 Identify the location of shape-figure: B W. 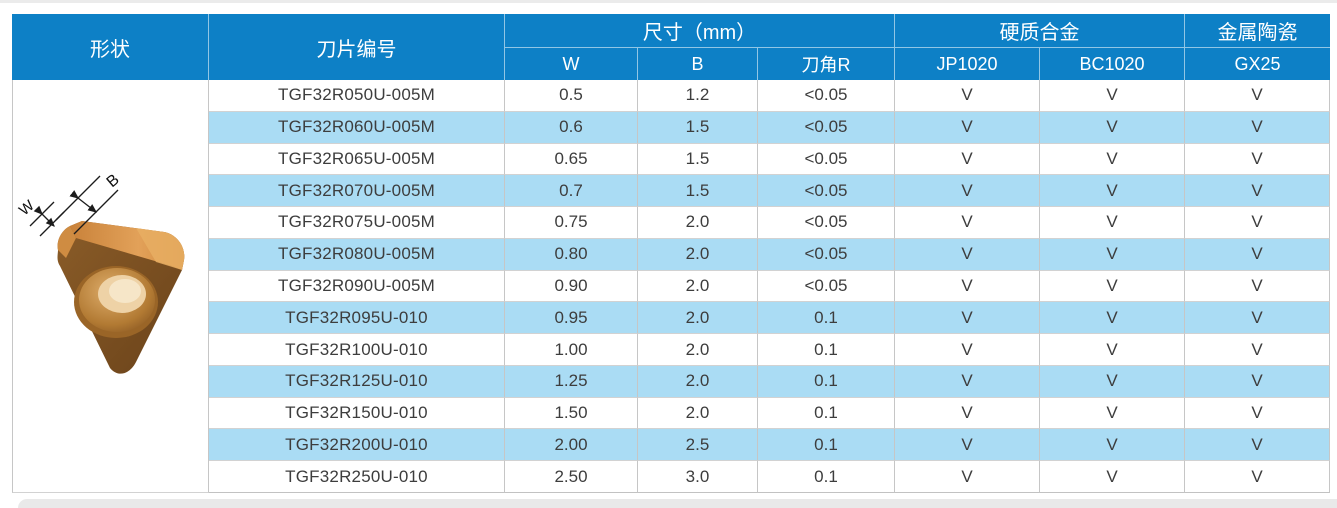
(110, 286).